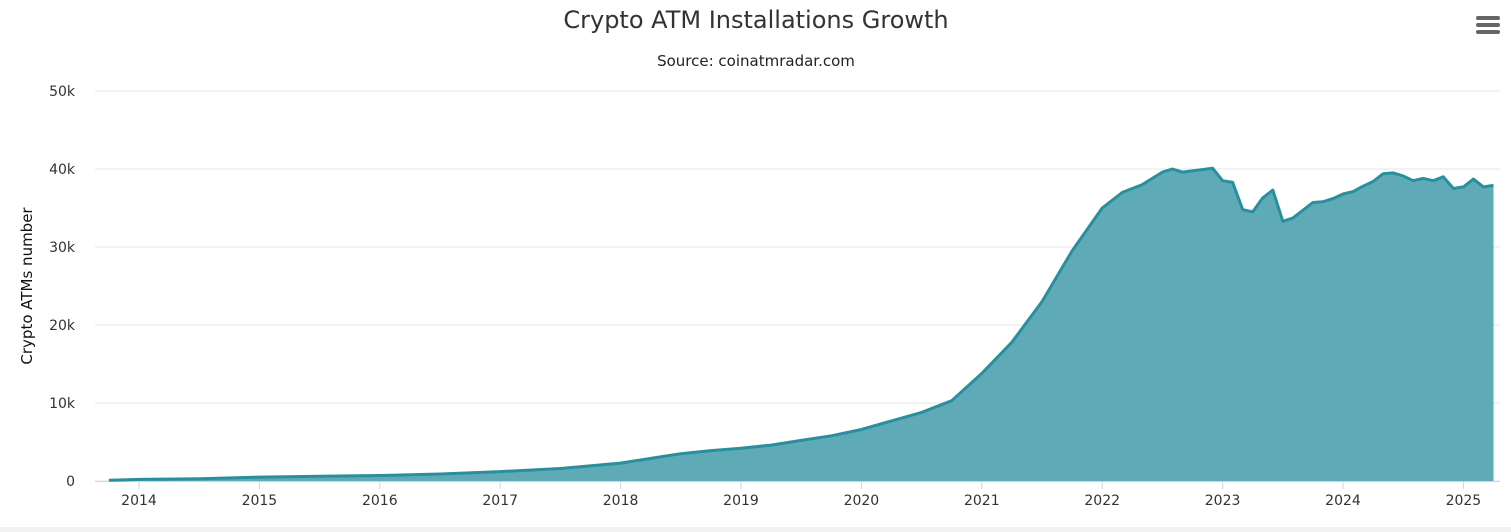 This screenshot has height=532, width=1511. Describe the element at coordinates (62, 92) in the screenshot. I see `y-tick-label: 50k` at that location.